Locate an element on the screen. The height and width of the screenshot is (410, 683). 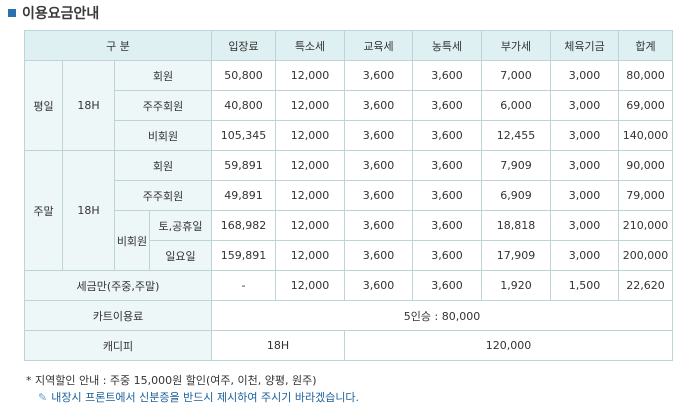
weekday-label: 평일 is located at coordinates (43, 105).